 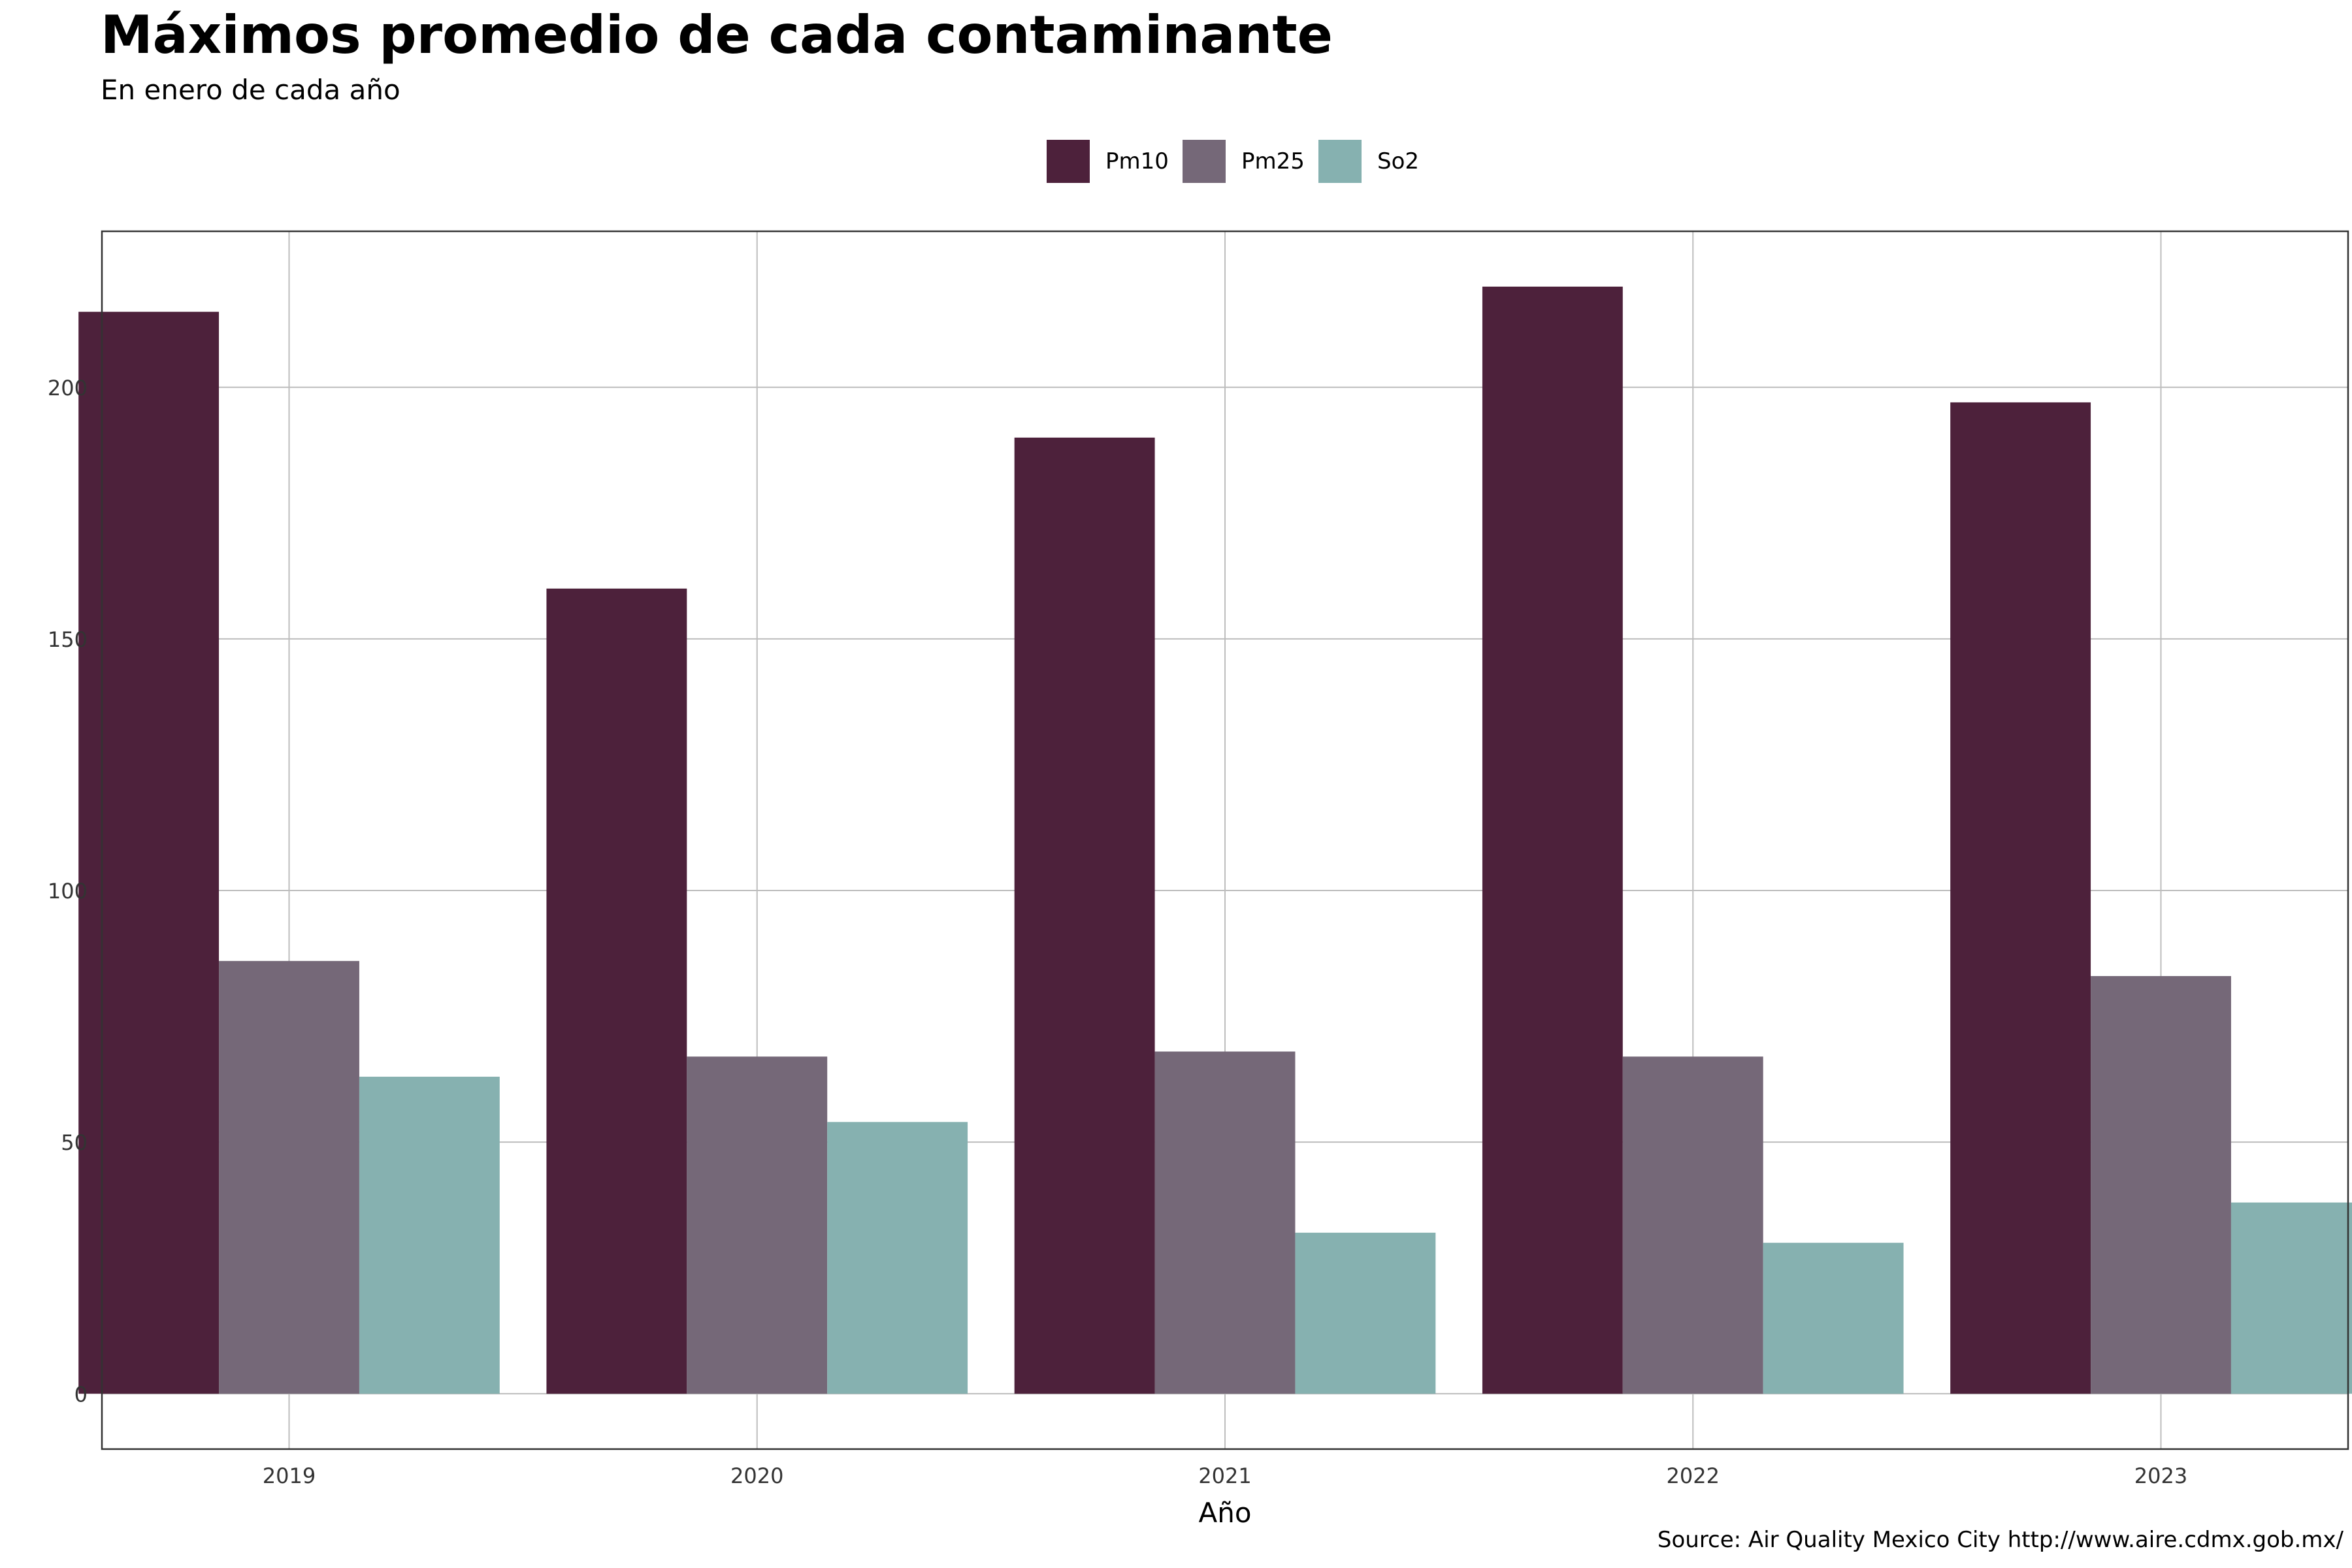 What do you see at coordinates (289, 1177) in the screenshot?
I see `bar-pm25-2019` at bounding box center [289, 1177].